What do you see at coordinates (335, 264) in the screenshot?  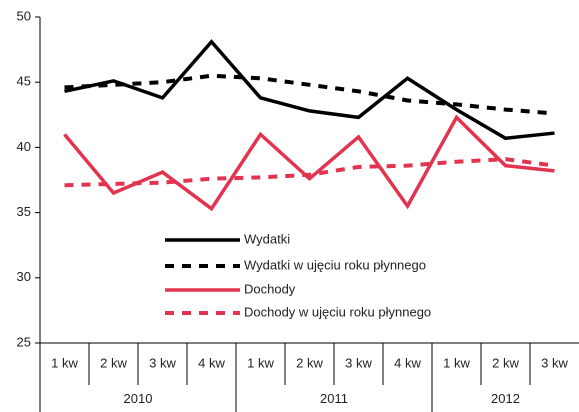 I see `legend-label: Wydatki w ujęciu roku płynnego` at bounding box center [335, 264].